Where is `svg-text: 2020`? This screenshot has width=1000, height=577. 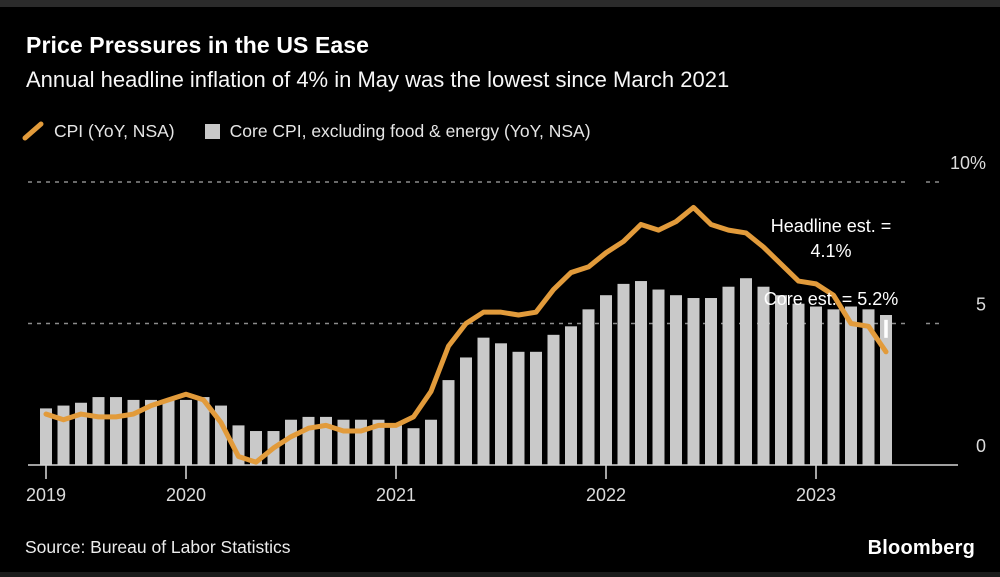
svg-text: 2020 is located at coordinates (186, 495).